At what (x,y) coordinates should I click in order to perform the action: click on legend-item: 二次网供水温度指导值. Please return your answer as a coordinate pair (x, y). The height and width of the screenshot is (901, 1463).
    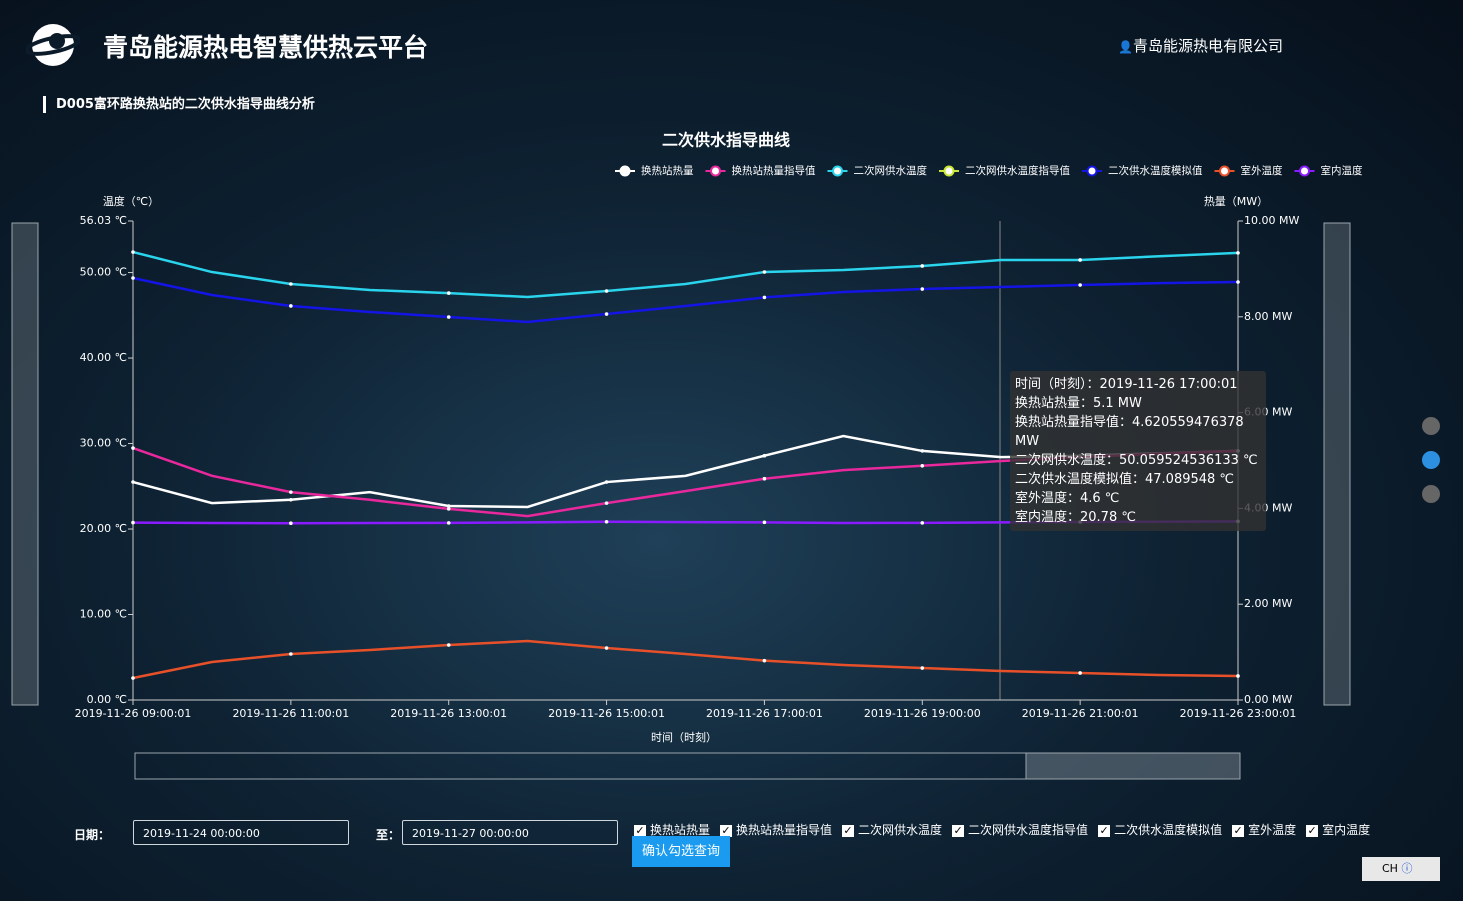
    Looking at the image, I should click on (1004, 170).